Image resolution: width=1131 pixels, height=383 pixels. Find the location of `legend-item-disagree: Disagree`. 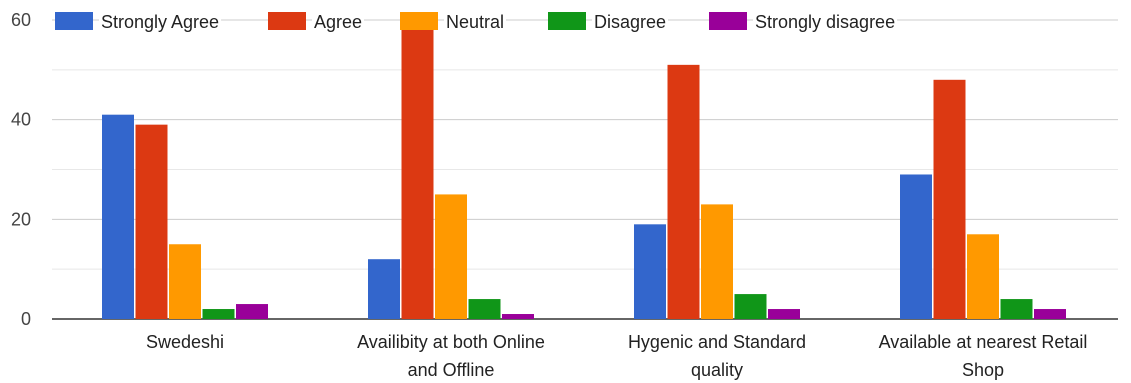

legend-item-disagree: Disagree is located at coordinates (608, 22).